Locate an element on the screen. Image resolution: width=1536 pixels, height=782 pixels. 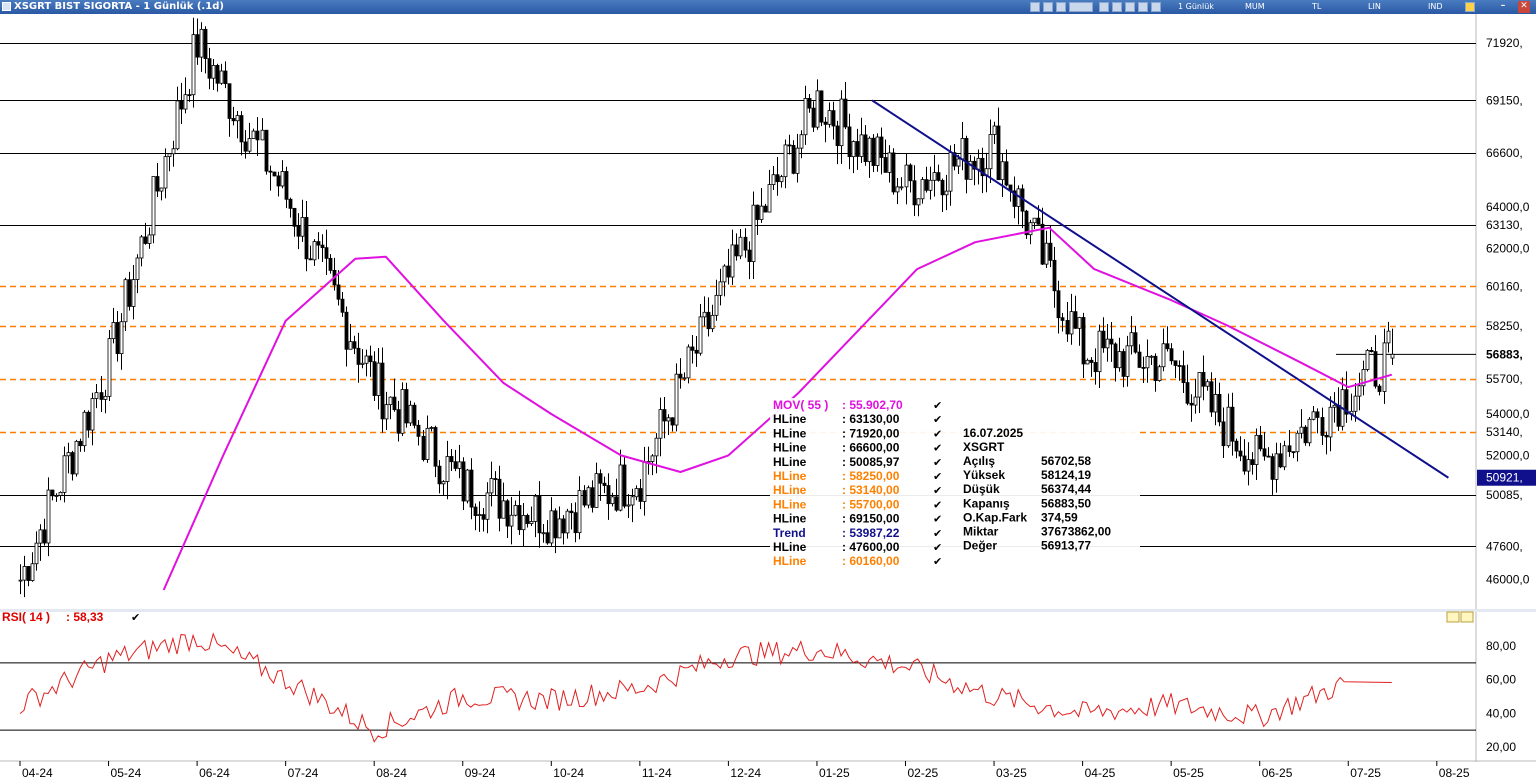
close-button: ✕ is located at coordinates (1524, 7).